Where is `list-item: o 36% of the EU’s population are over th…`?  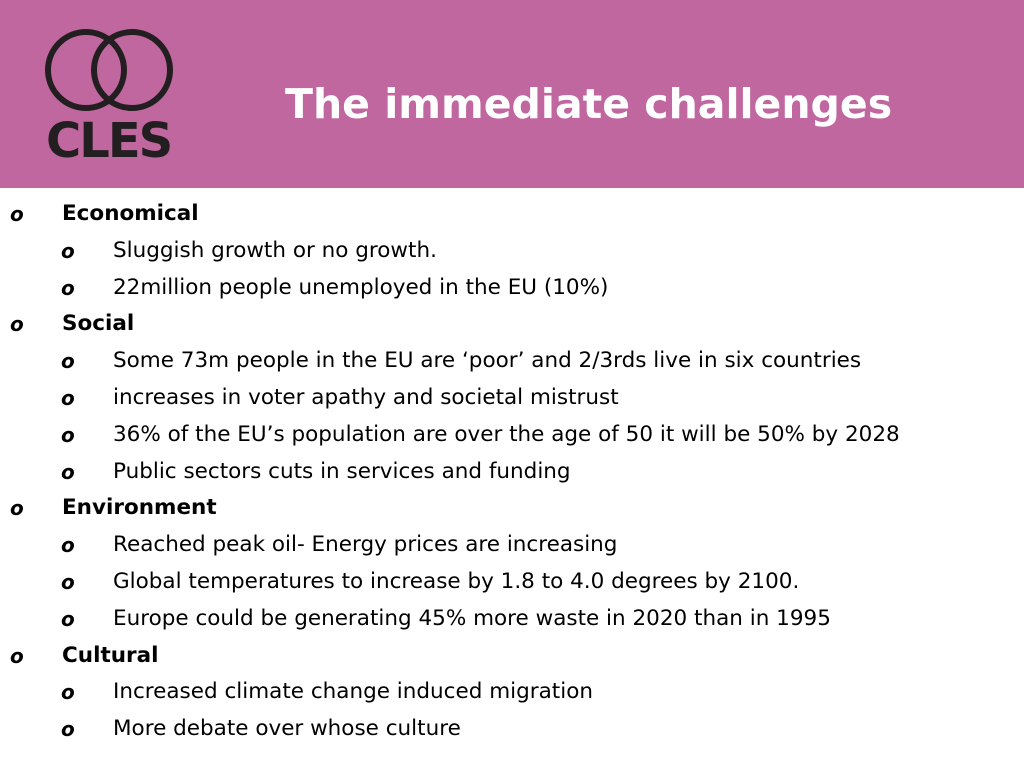
list-item: o 36% of the EU’s population are over th… is located at coordinates (512, 435).